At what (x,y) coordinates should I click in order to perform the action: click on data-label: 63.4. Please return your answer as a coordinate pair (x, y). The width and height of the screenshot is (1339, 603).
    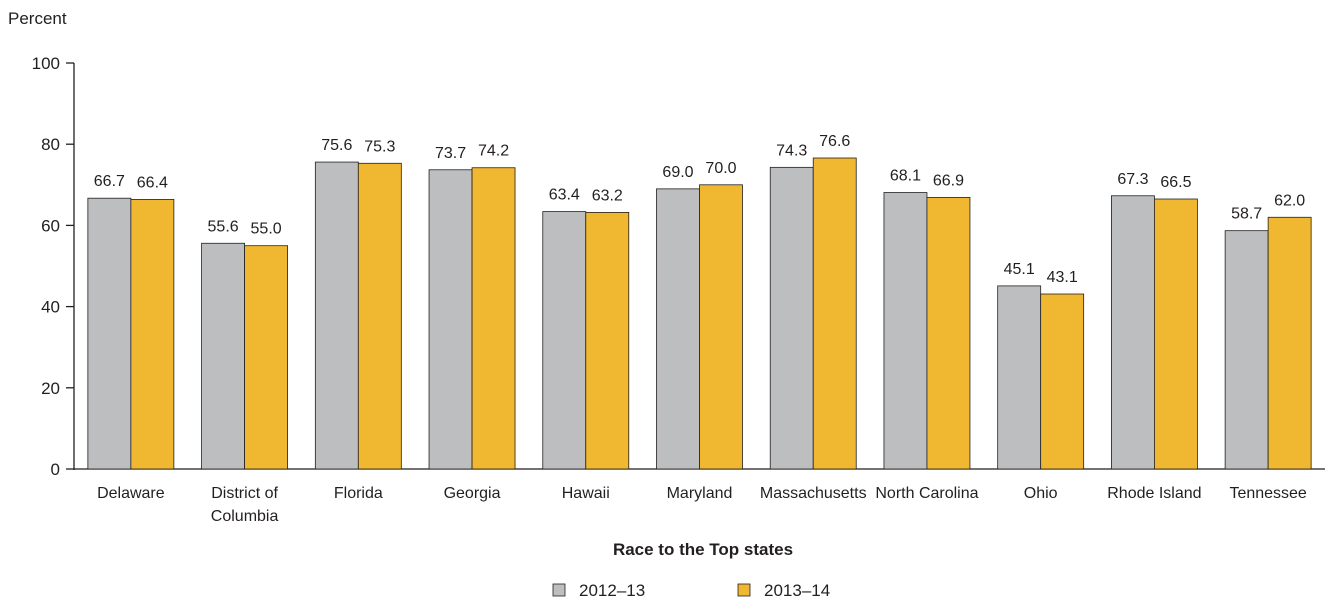
    Looking at the image, I should click on (564, 195).